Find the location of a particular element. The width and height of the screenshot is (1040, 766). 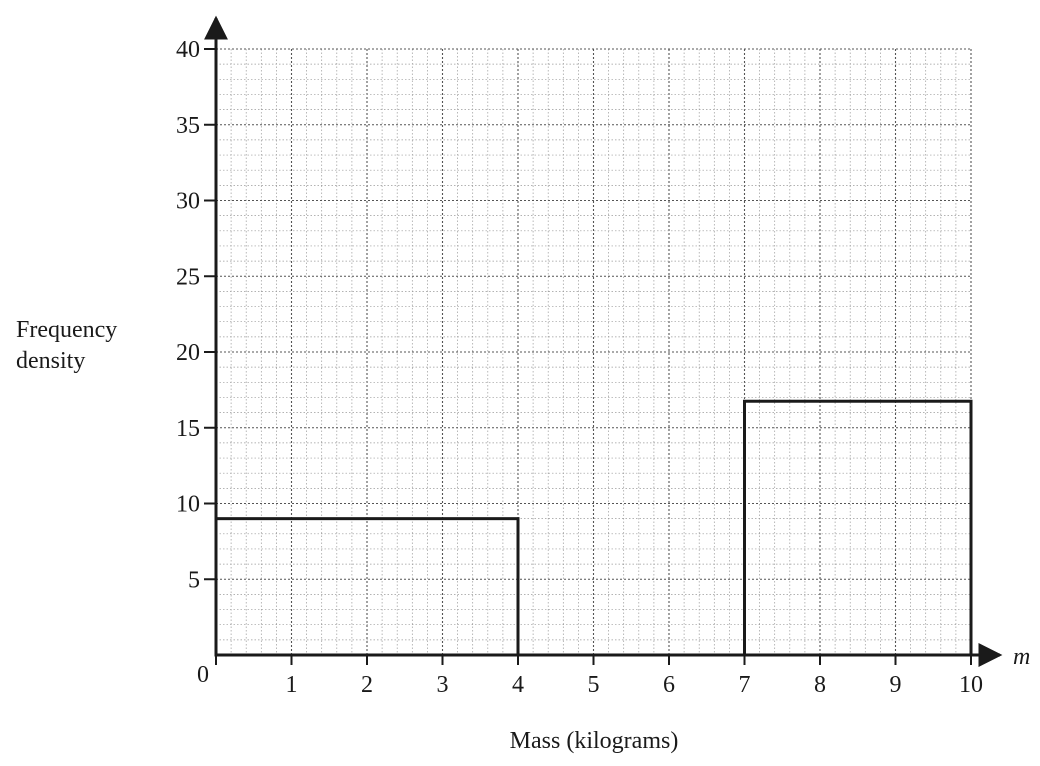

y-tick-label: 25 is located at coordinates (188, 277).